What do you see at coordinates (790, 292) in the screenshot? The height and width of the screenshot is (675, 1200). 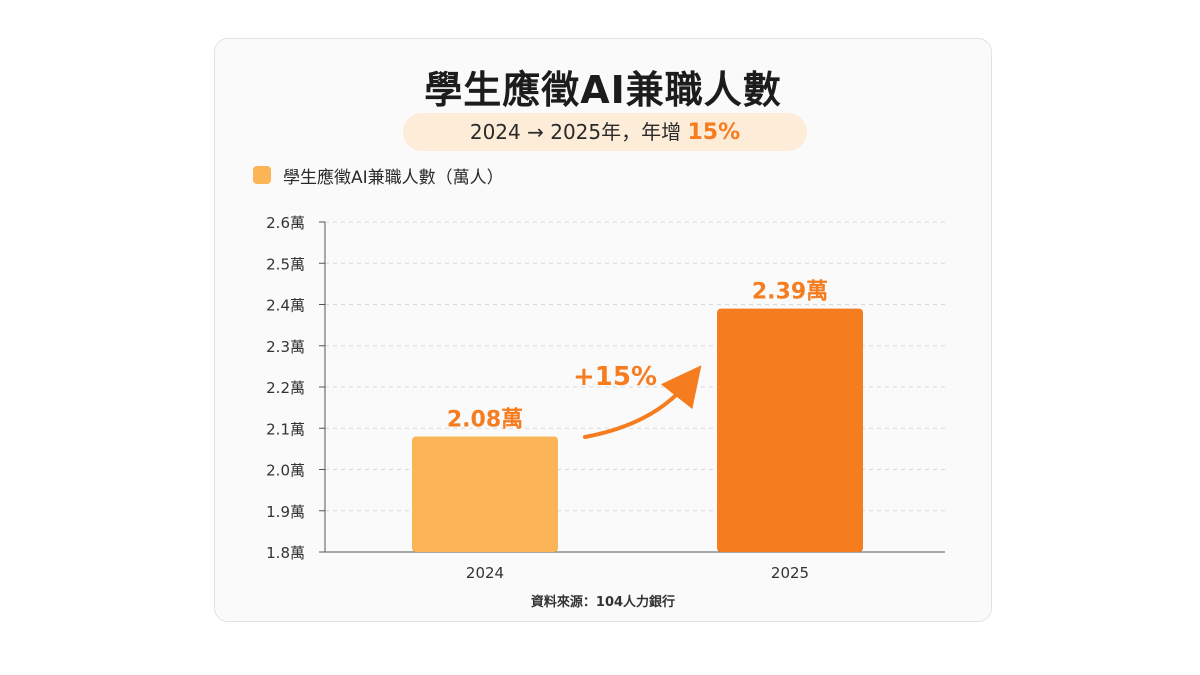 I see `data-label-2025: 2.39萬` at bounding box center [790, 292].